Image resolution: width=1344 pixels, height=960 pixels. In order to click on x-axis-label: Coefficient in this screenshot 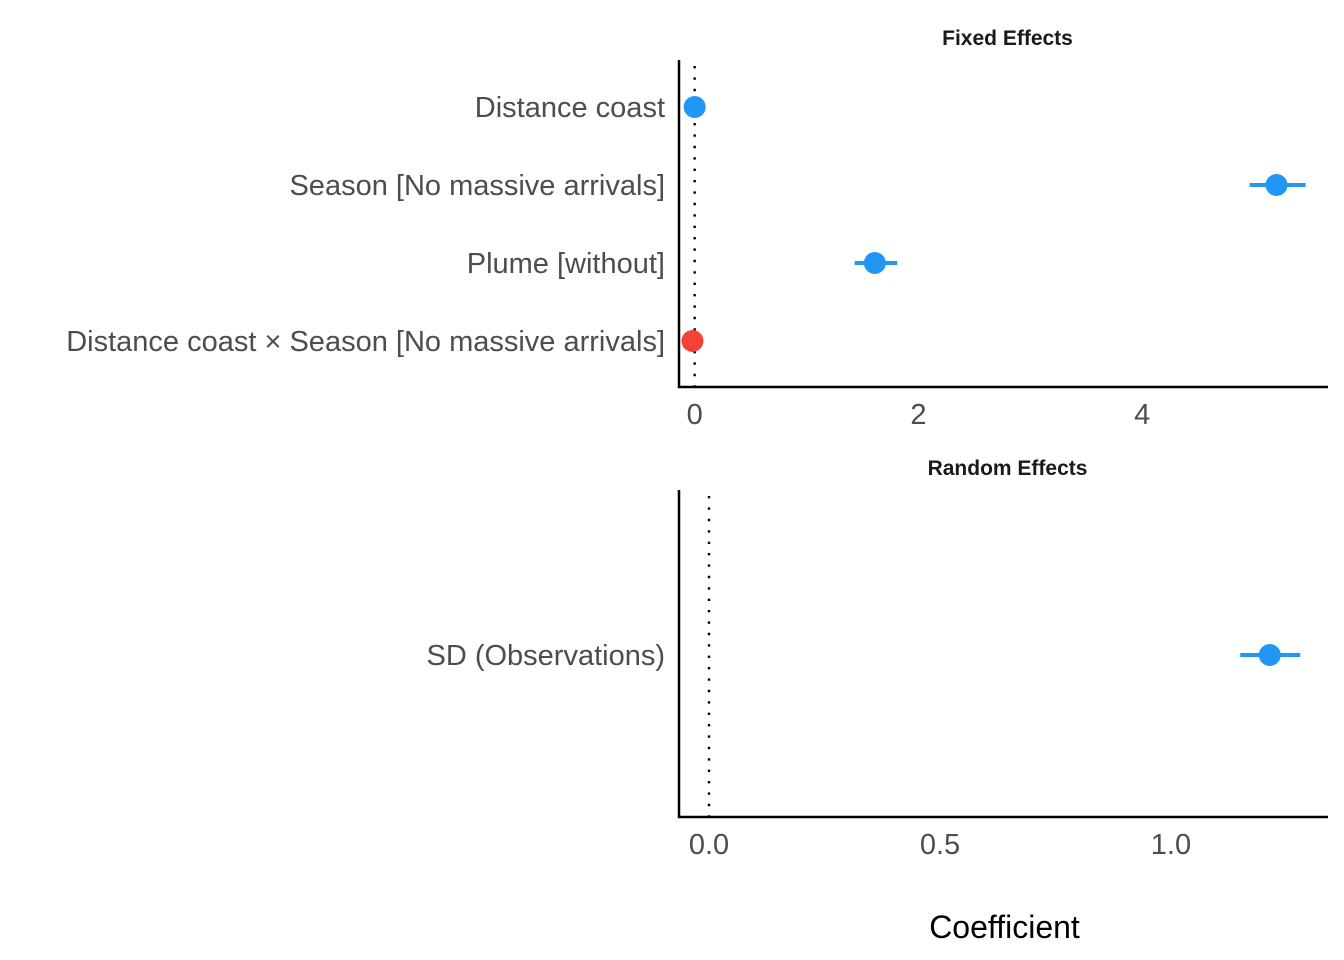, I will do `click(1004, 927)`.